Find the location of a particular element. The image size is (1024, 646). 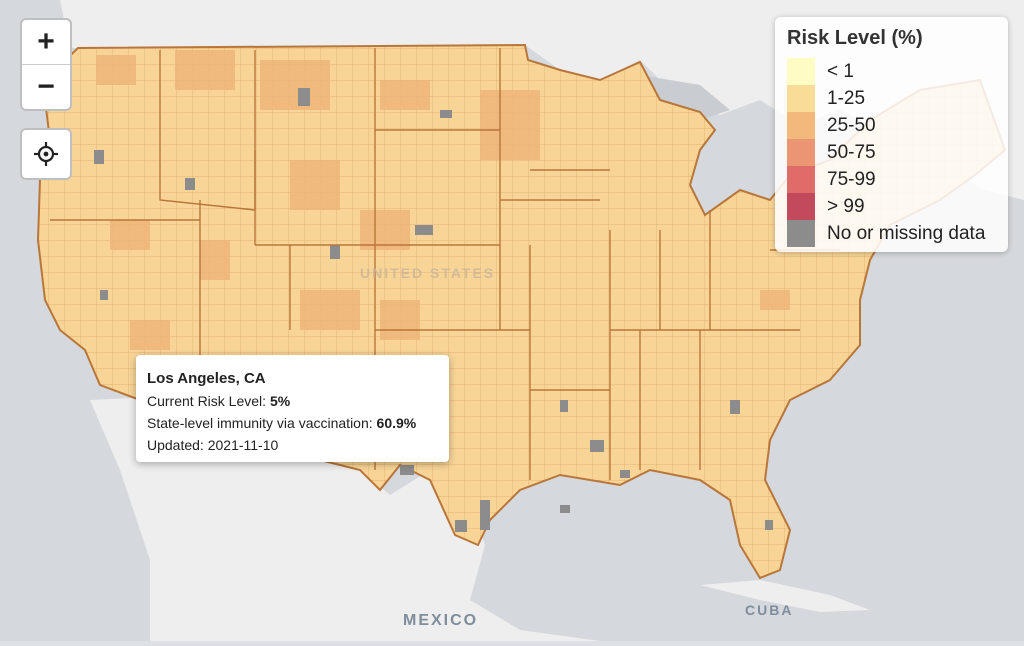

popup-risk-value: 5% is located at coordinates (280, 401).